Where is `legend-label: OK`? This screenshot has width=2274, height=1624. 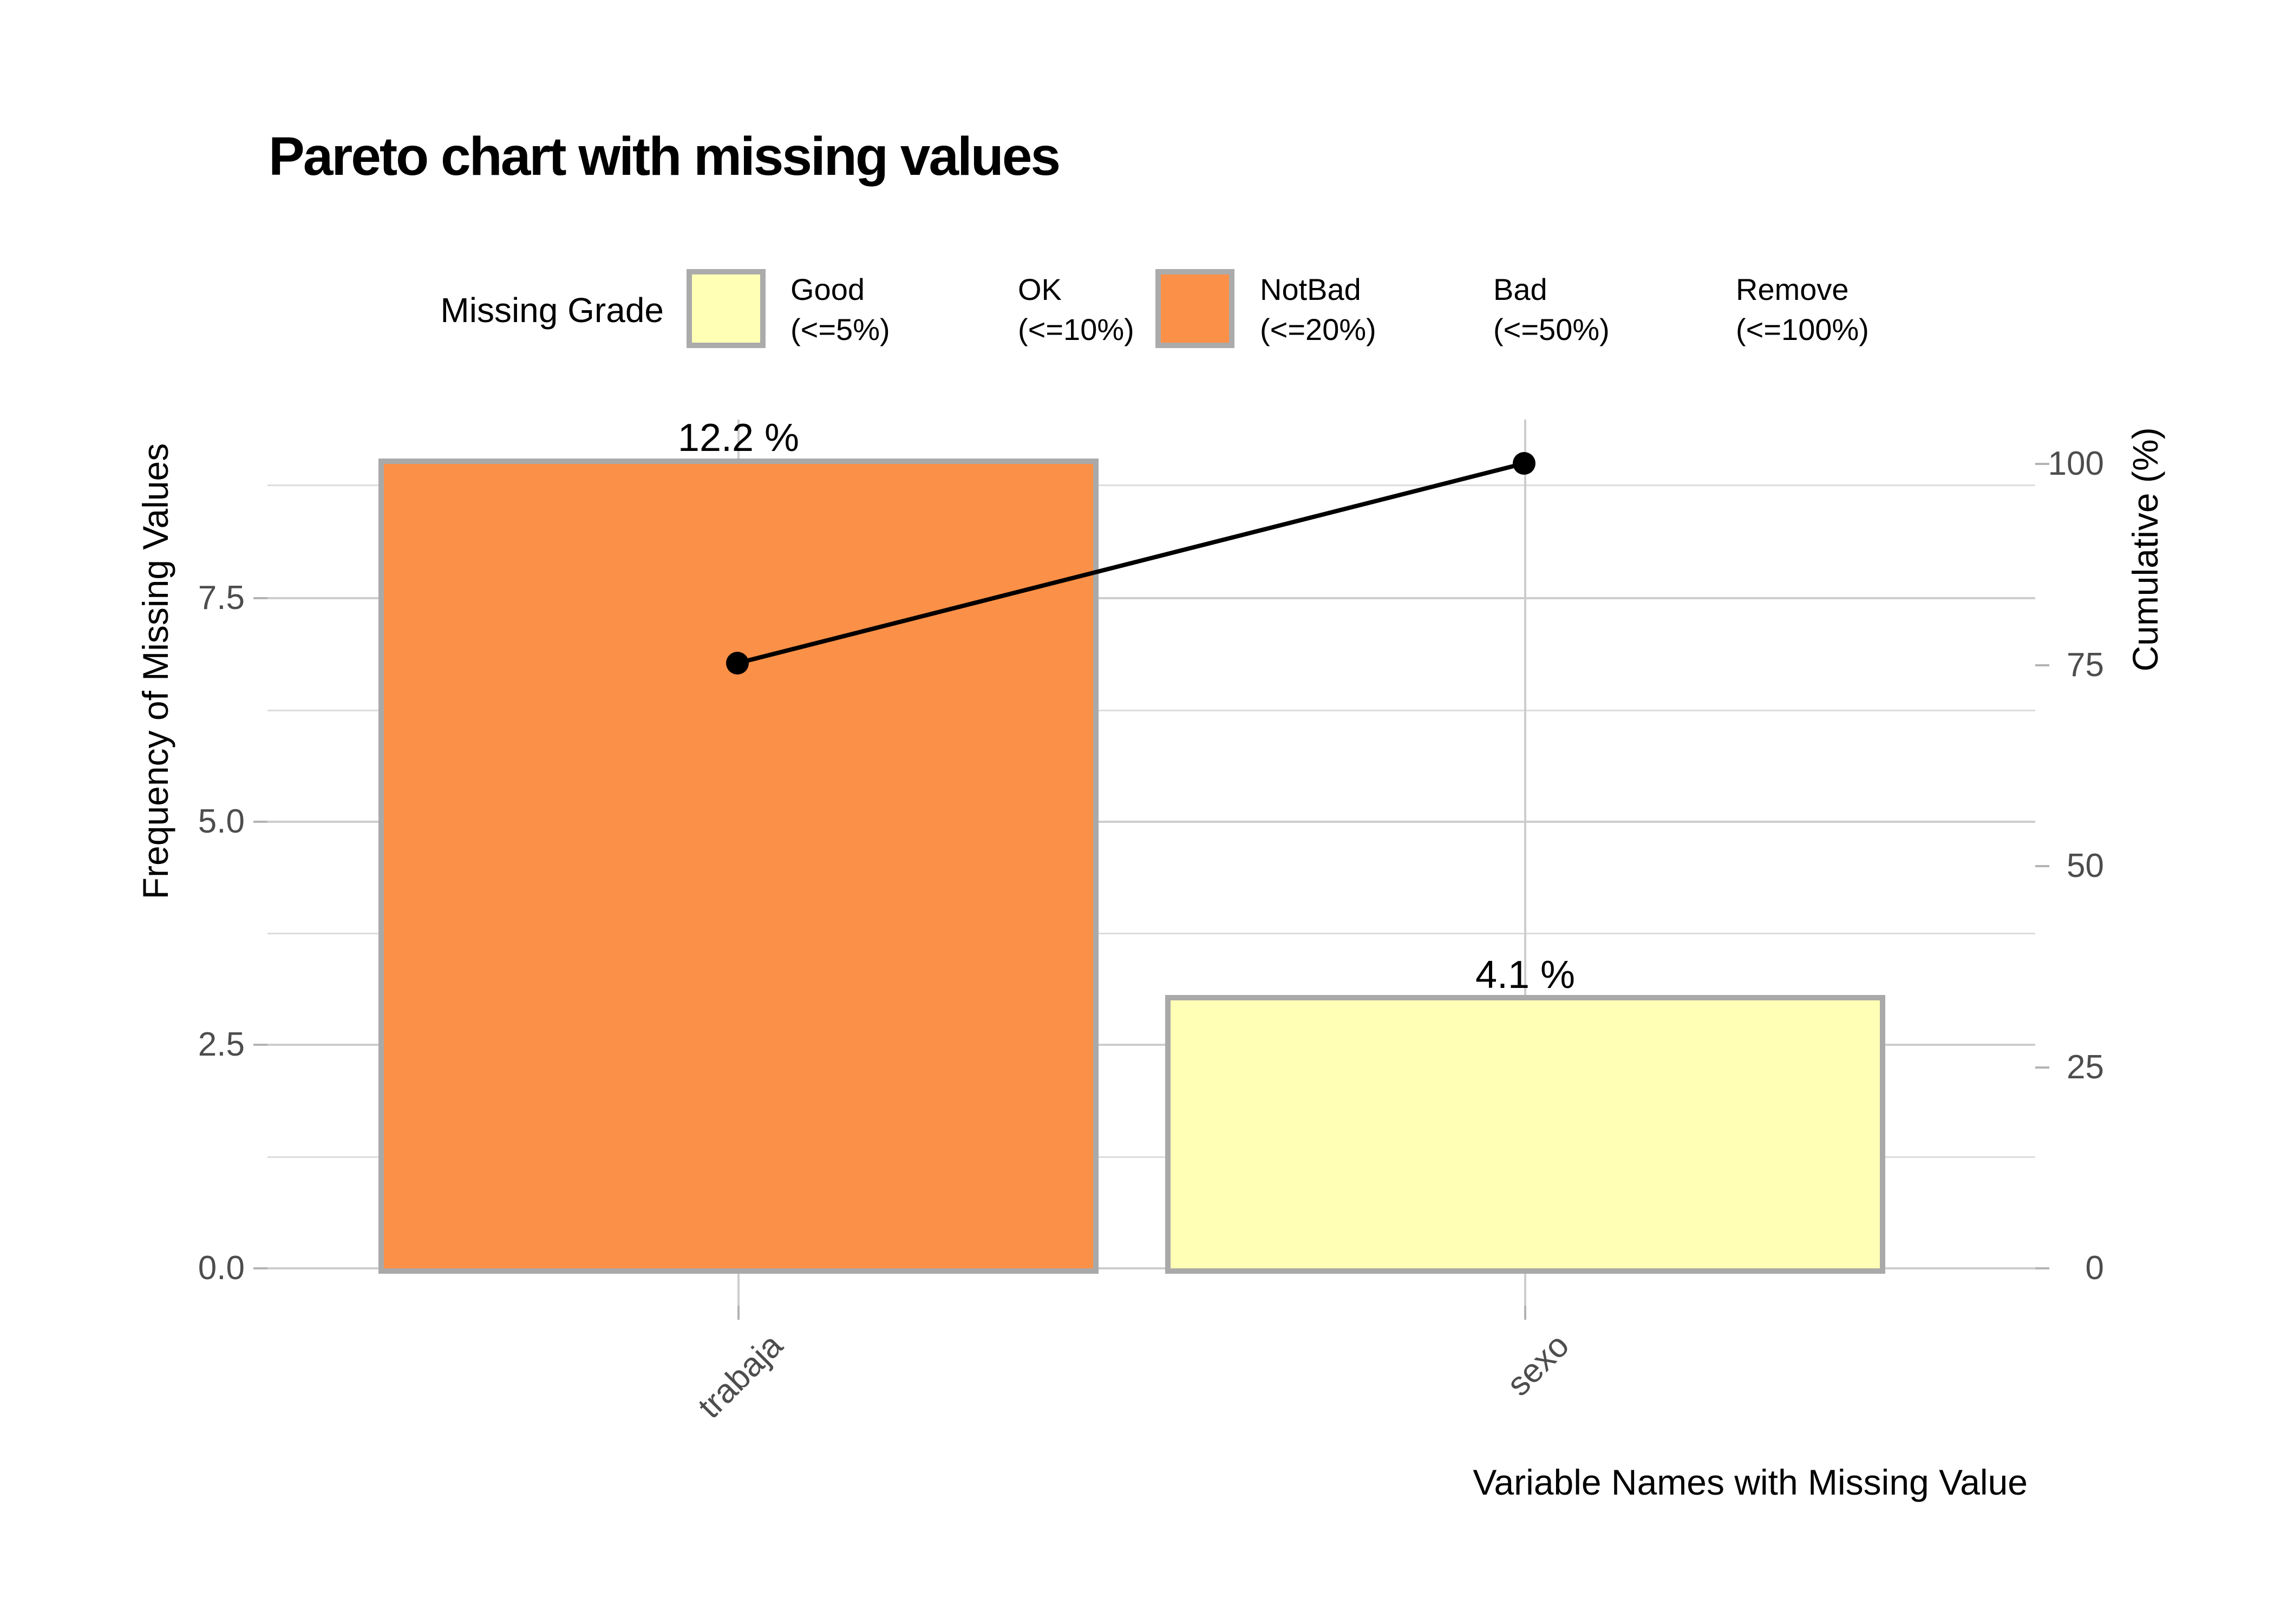 legend-label: OK is located at coordinates (1040, 289).